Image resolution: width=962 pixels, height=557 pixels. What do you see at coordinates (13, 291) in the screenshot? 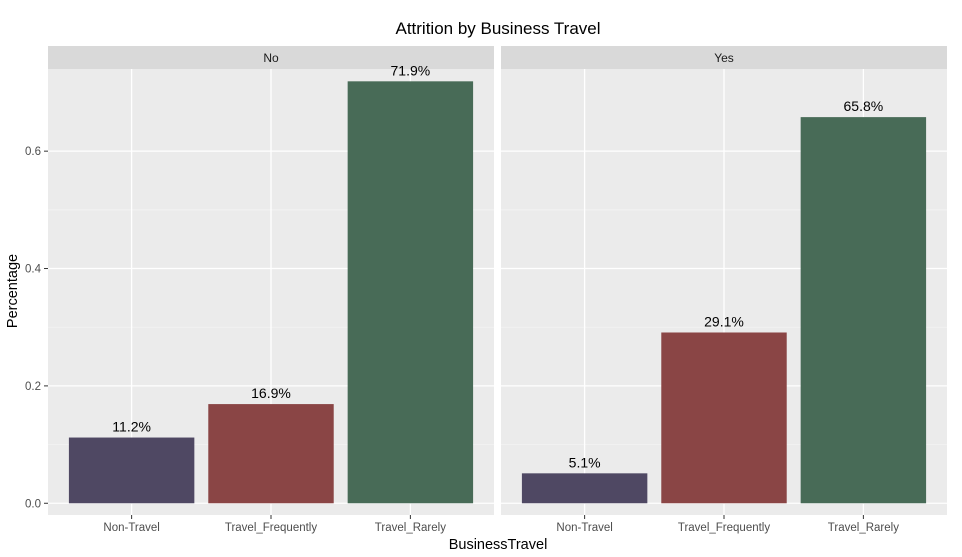
I see `y-axis-title: Percentage` at bounding box center [13, 291].